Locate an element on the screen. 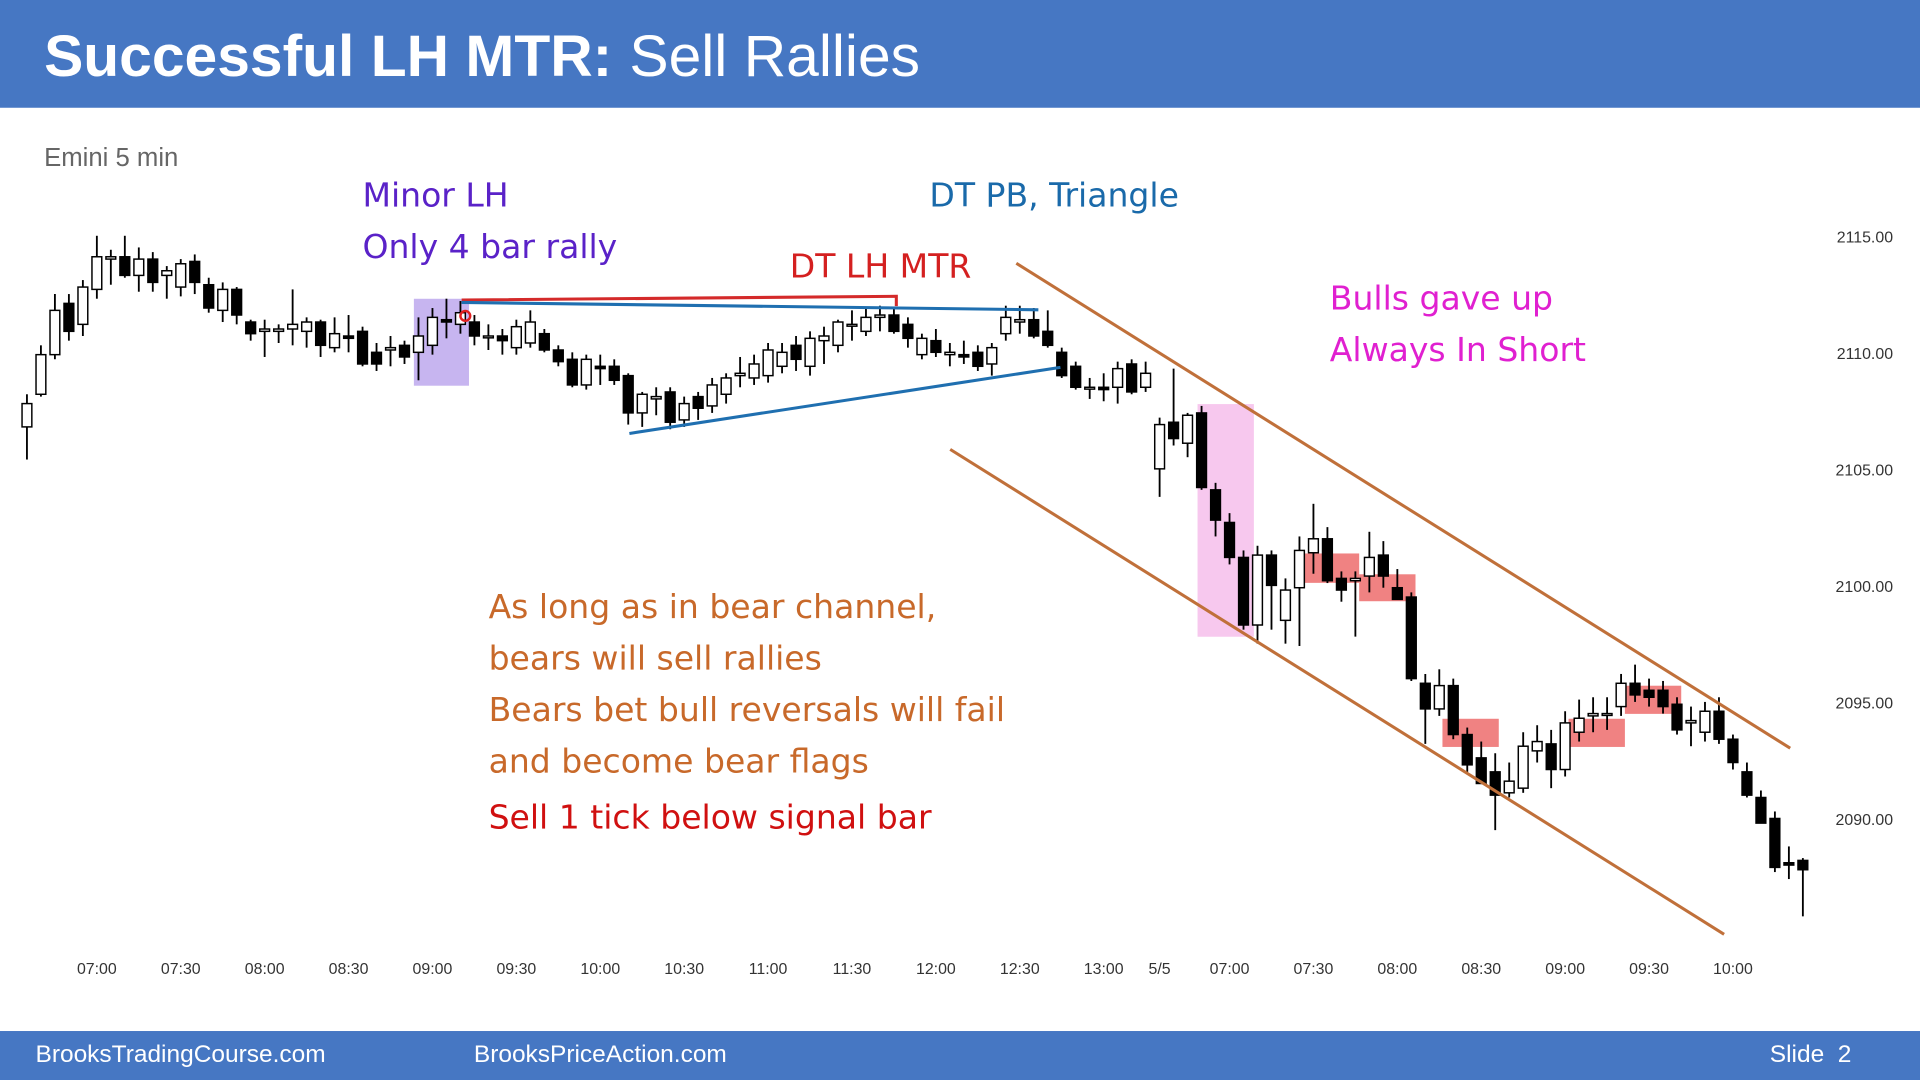 Image resolution: width=1920 pixels, height=1080 pixels. x-tick-label: 07:00 is located at coordinates (97, 969).